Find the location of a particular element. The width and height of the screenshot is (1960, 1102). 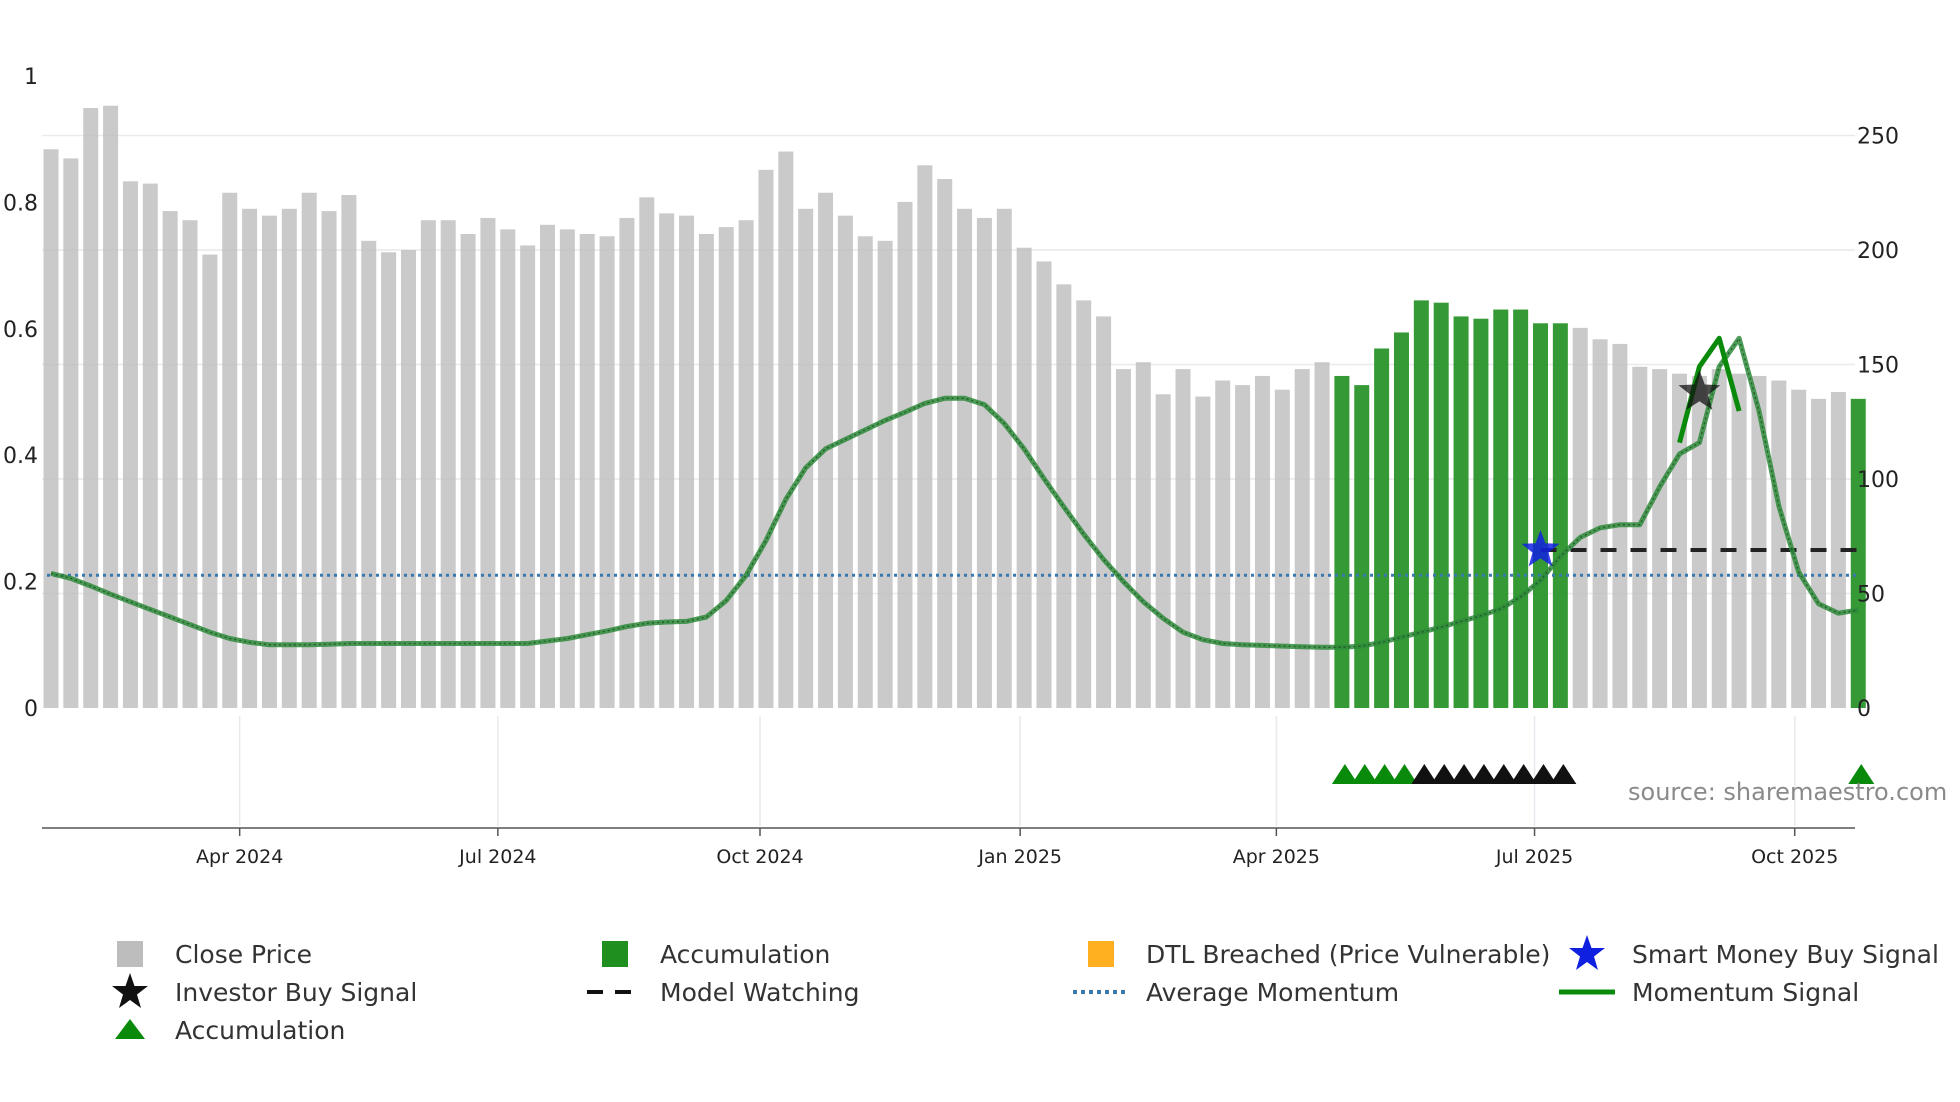

right-tick-label: 100 is located at coordinates (1878, 480).